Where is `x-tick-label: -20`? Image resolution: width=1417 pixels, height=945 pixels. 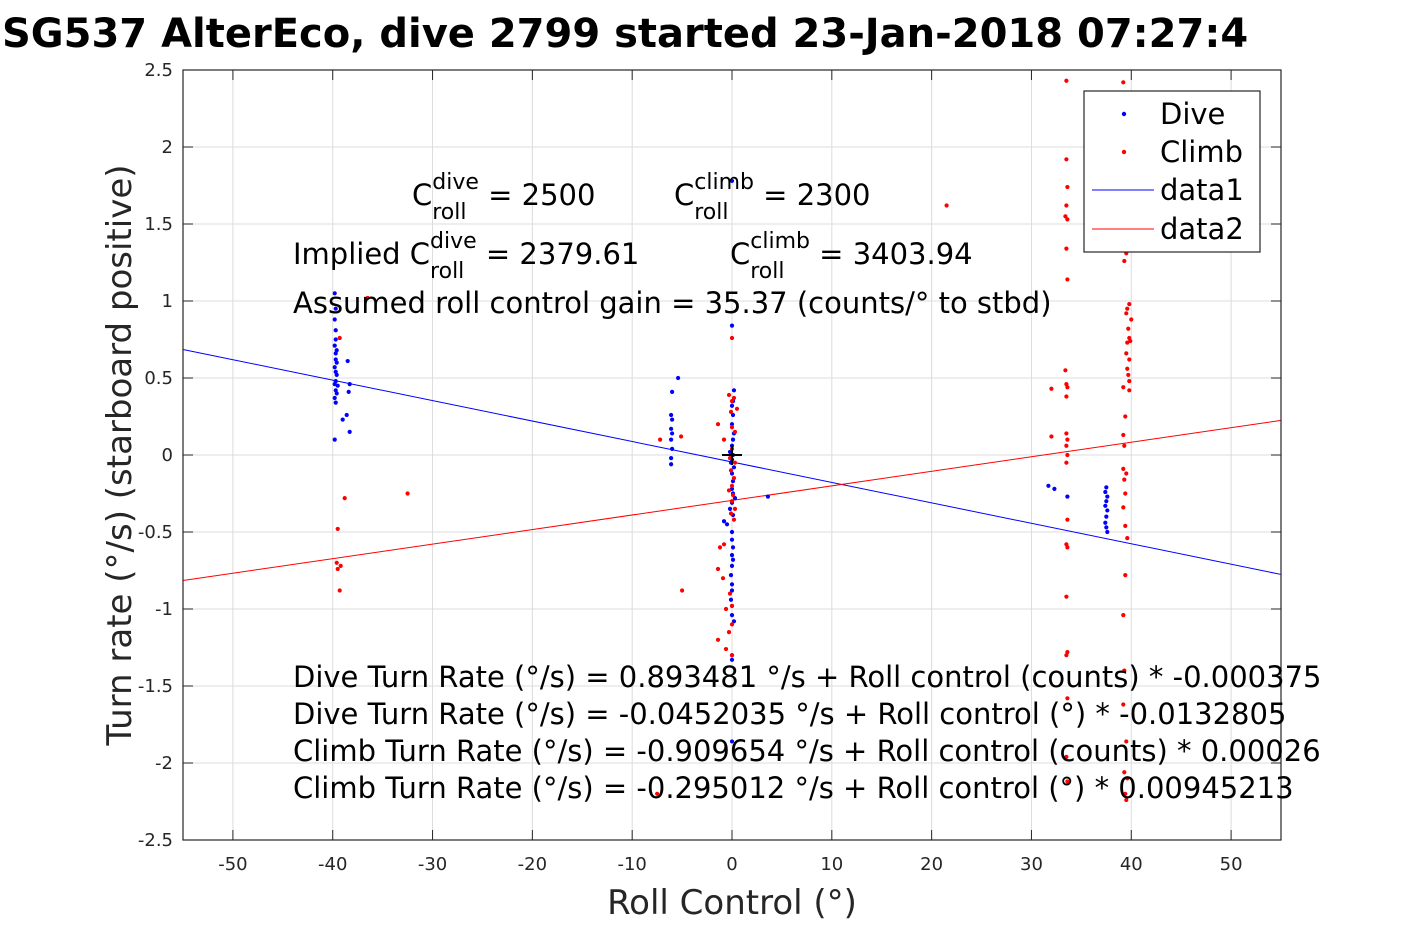 x-tick-label: -20 is located at coordinates (532, 864).